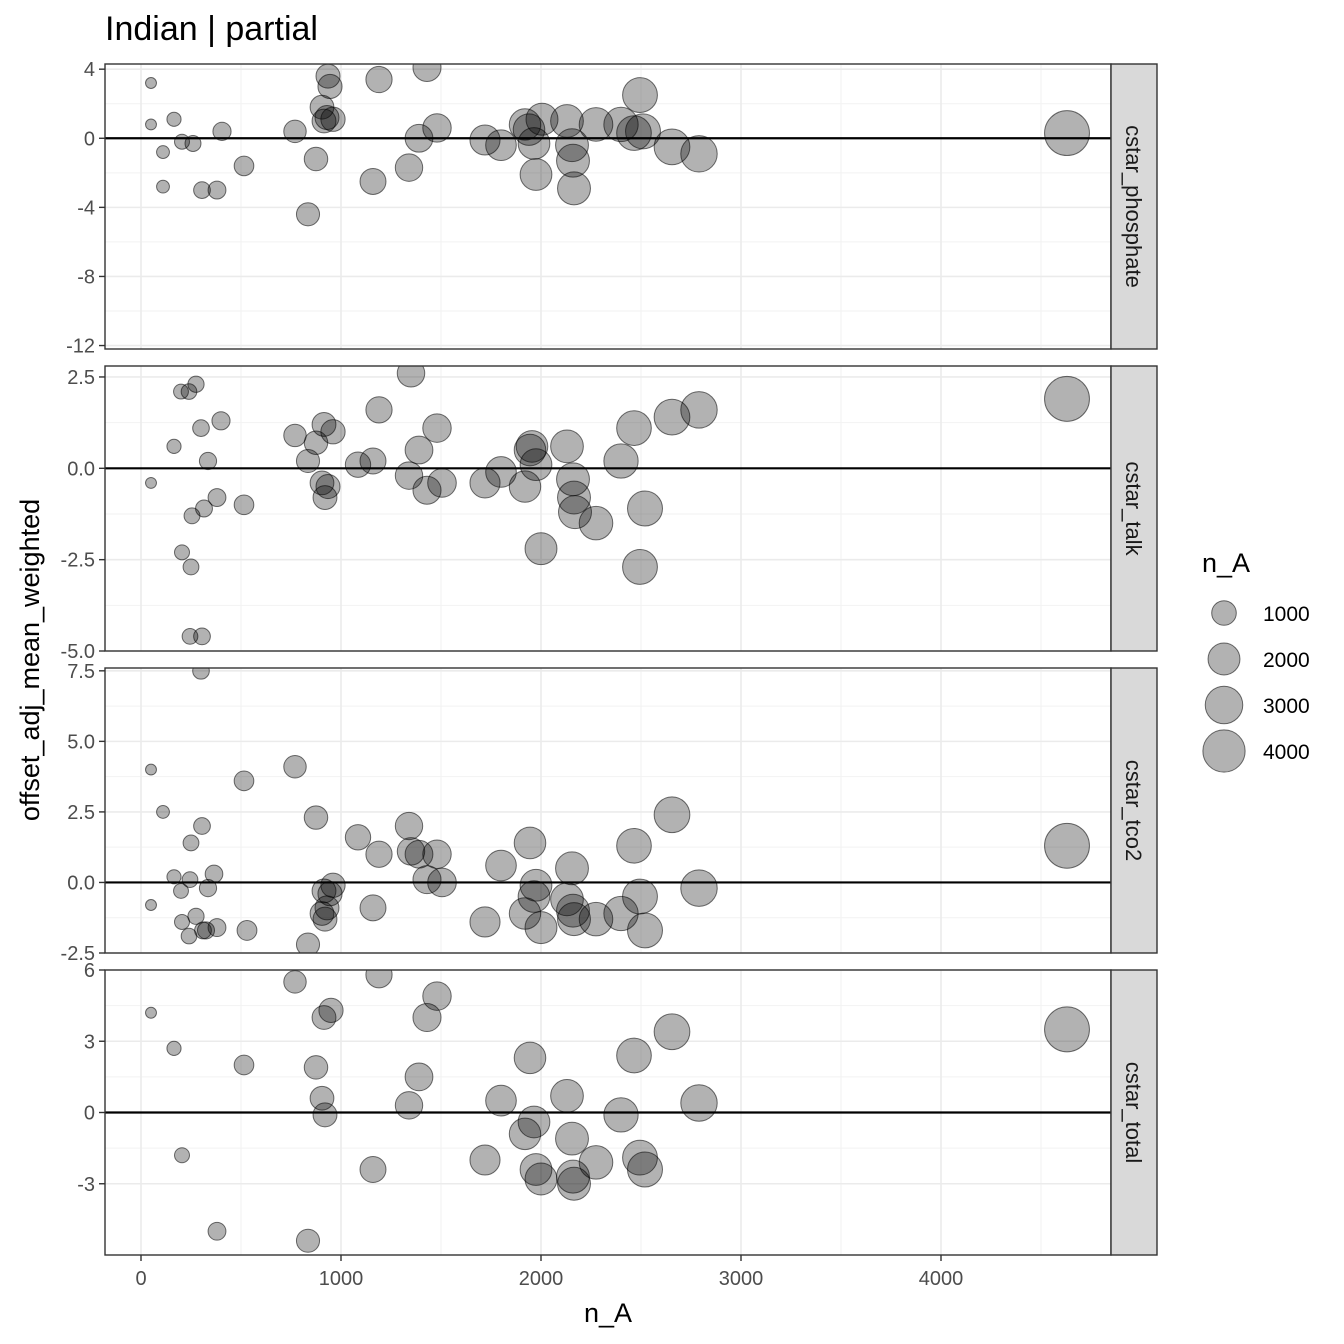 Image resolution: width=1344 pixels, height=1344 pixels. Describe the element at coordinates (1286, 614) in the screenshot. I see `legend-label: 1000` at that location.